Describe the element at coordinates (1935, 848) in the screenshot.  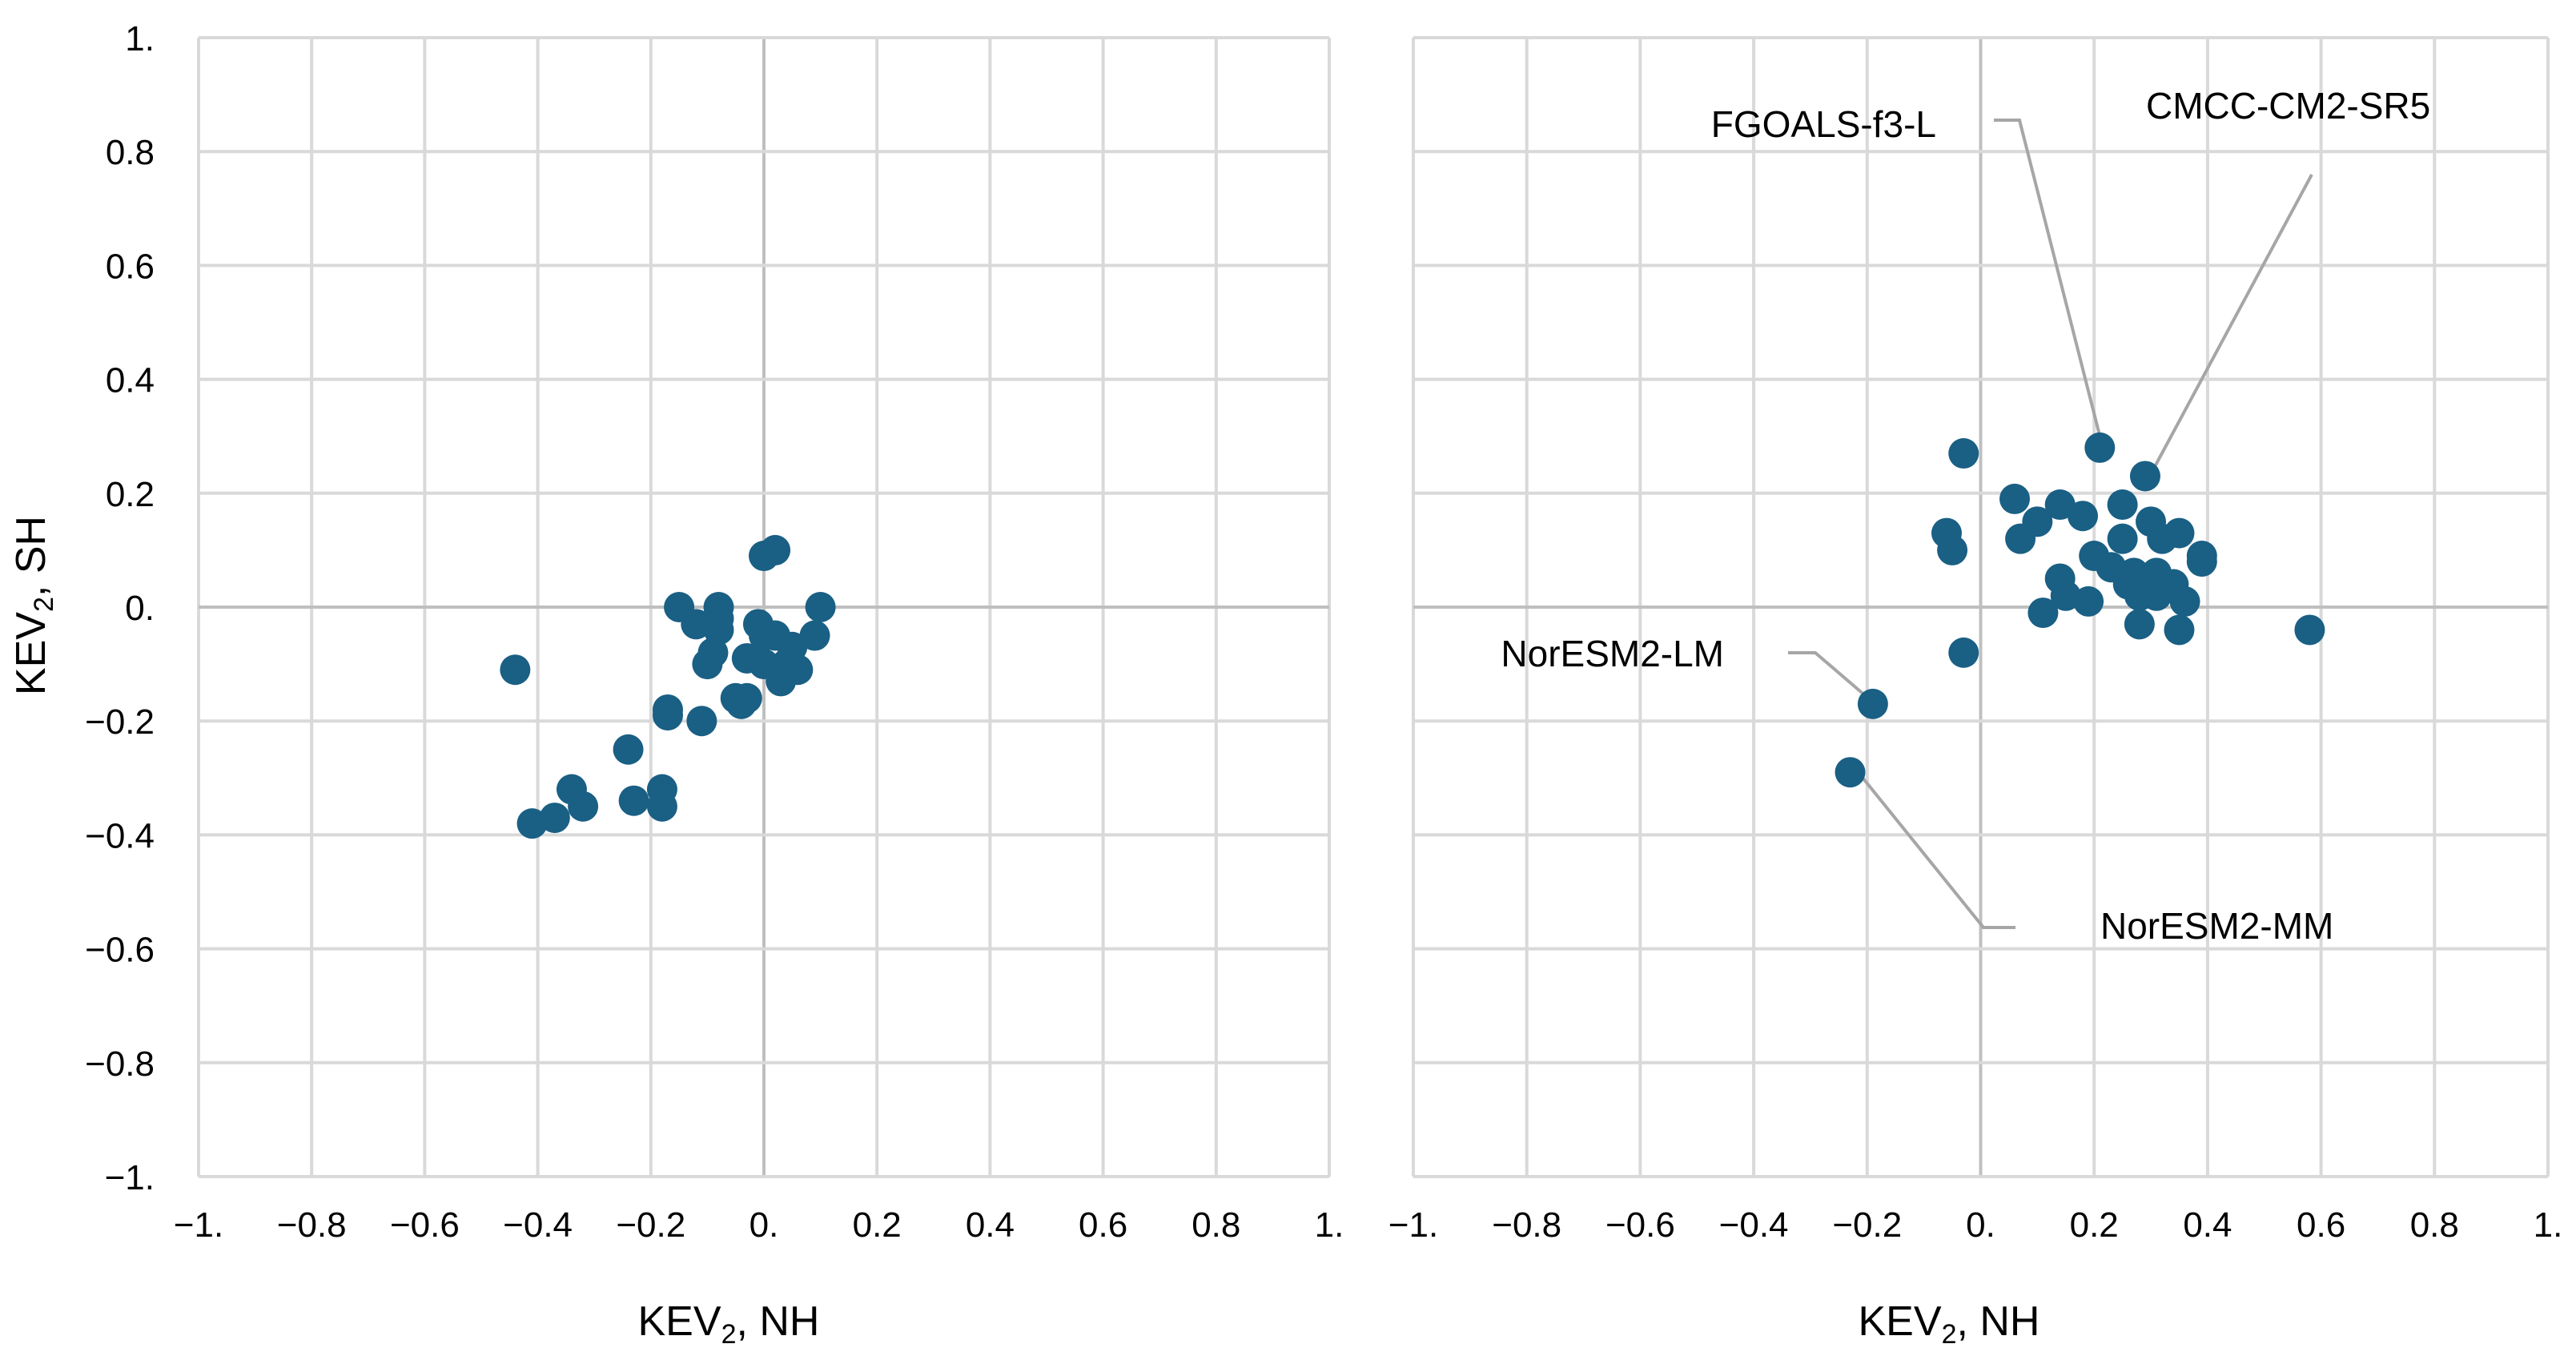
I see `leader-noresm2-mm` at that location.